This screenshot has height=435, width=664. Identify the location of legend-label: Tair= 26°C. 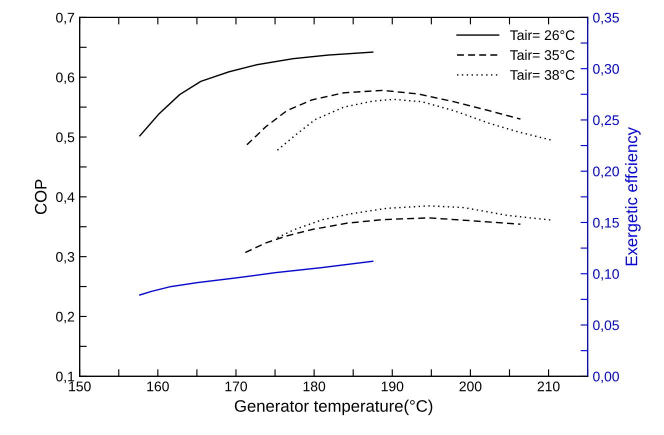
(542, 35).